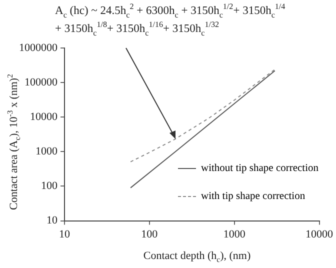 Image resolution: width=336 pixels, height=268 pixels. I want to click on y-tick-label: 10, so click(52, 220).